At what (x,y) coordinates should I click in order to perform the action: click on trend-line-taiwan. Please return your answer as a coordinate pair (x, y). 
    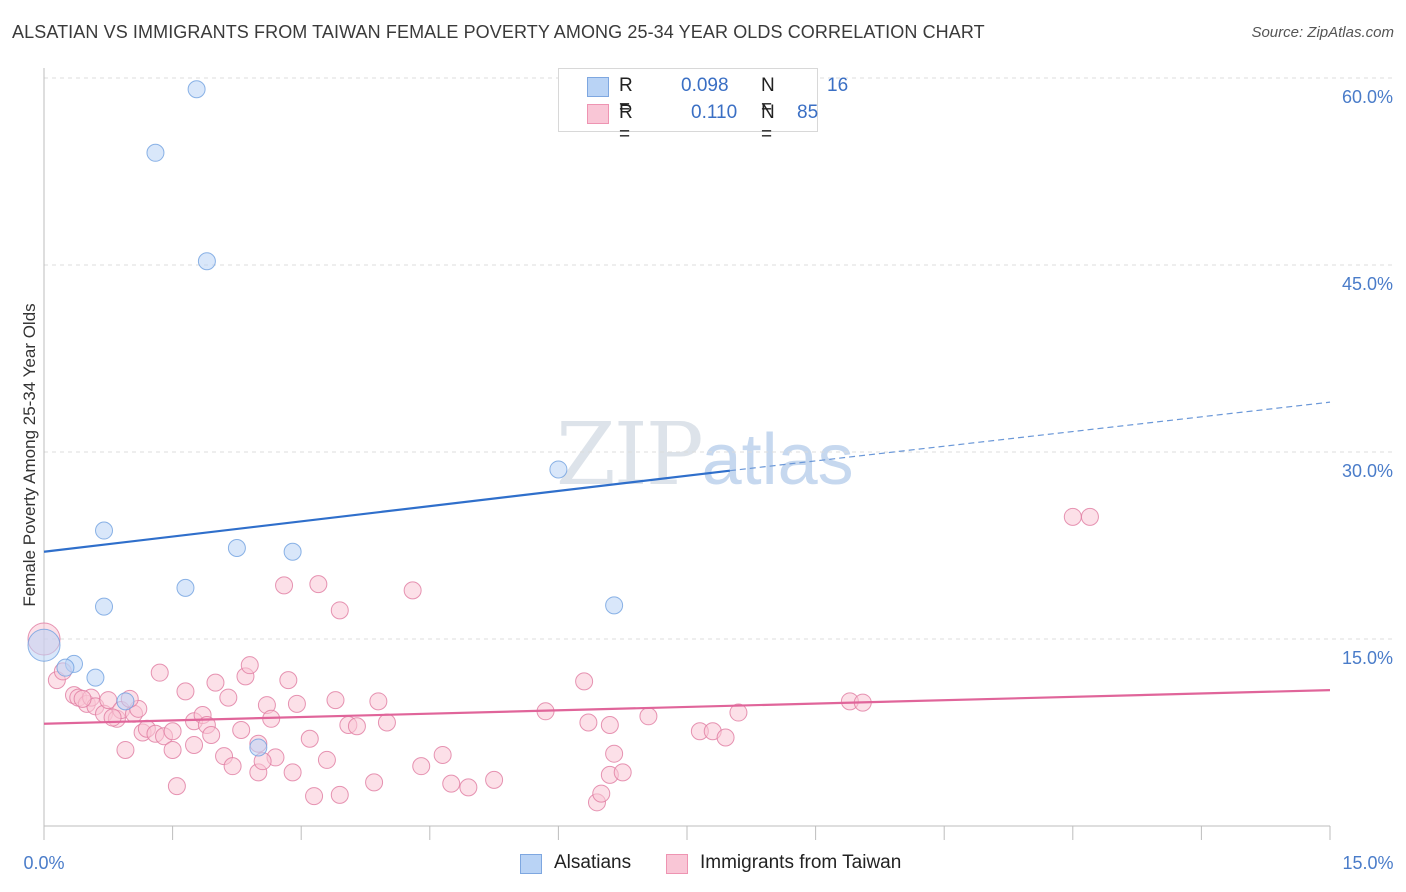
    Looking at the image, I should click on (687, 707).